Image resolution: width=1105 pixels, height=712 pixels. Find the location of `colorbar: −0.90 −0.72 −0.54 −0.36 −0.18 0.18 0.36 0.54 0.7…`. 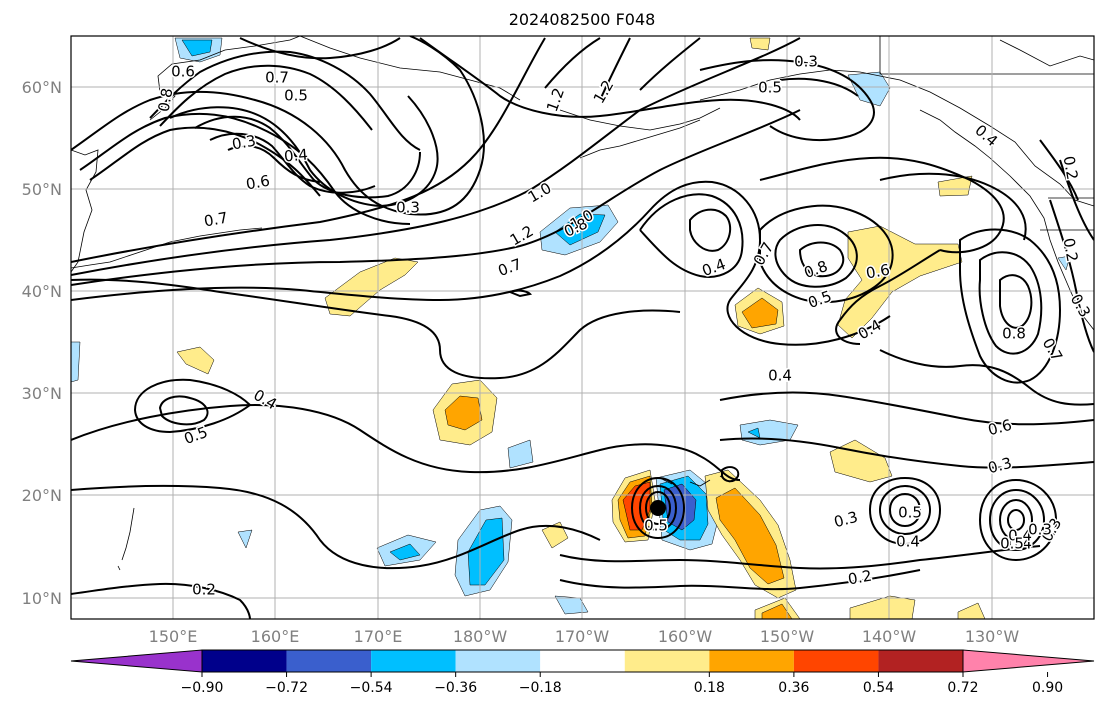

colorbar: −0.90 −0.72 −0.54 −0.36 −0.18 0.18 0.36 0.54 0.7… is located at coordinates (582, 672).